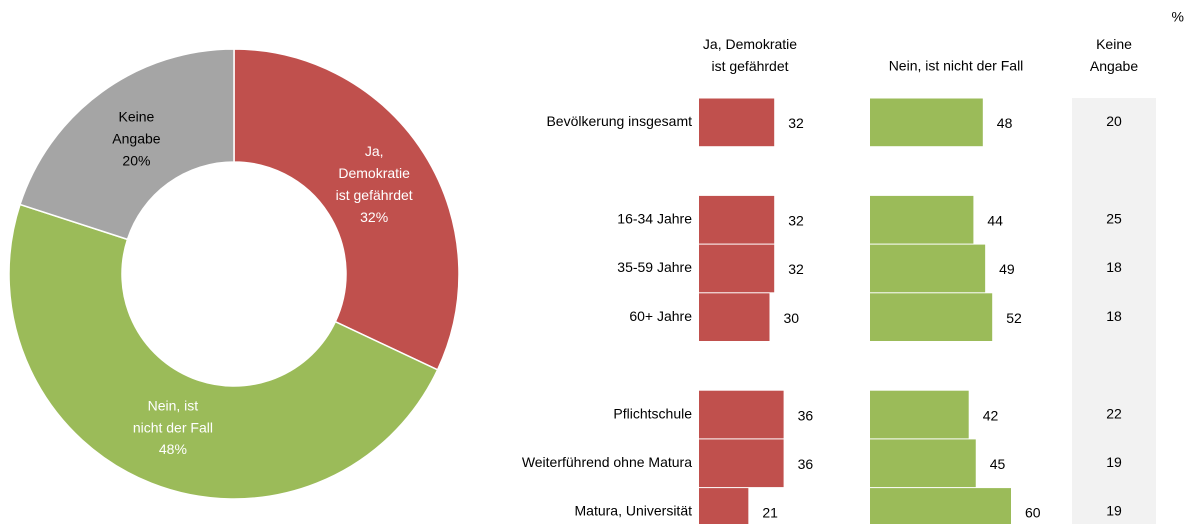 The height and width of the screenshot is (524, 1192). What do you see at coordinates (750, 55) in the screenshot?
I see `column-header: Ja, Demokratie ist gefährdet` at bounding box center [750, 55].